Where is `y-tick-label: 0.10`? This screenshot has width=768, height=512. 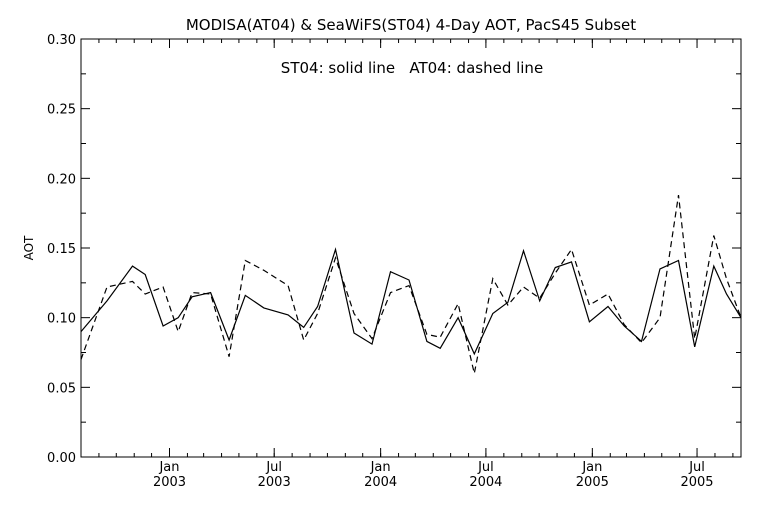 y-tick-label: 0.10 is located at coordinates (61, 319).